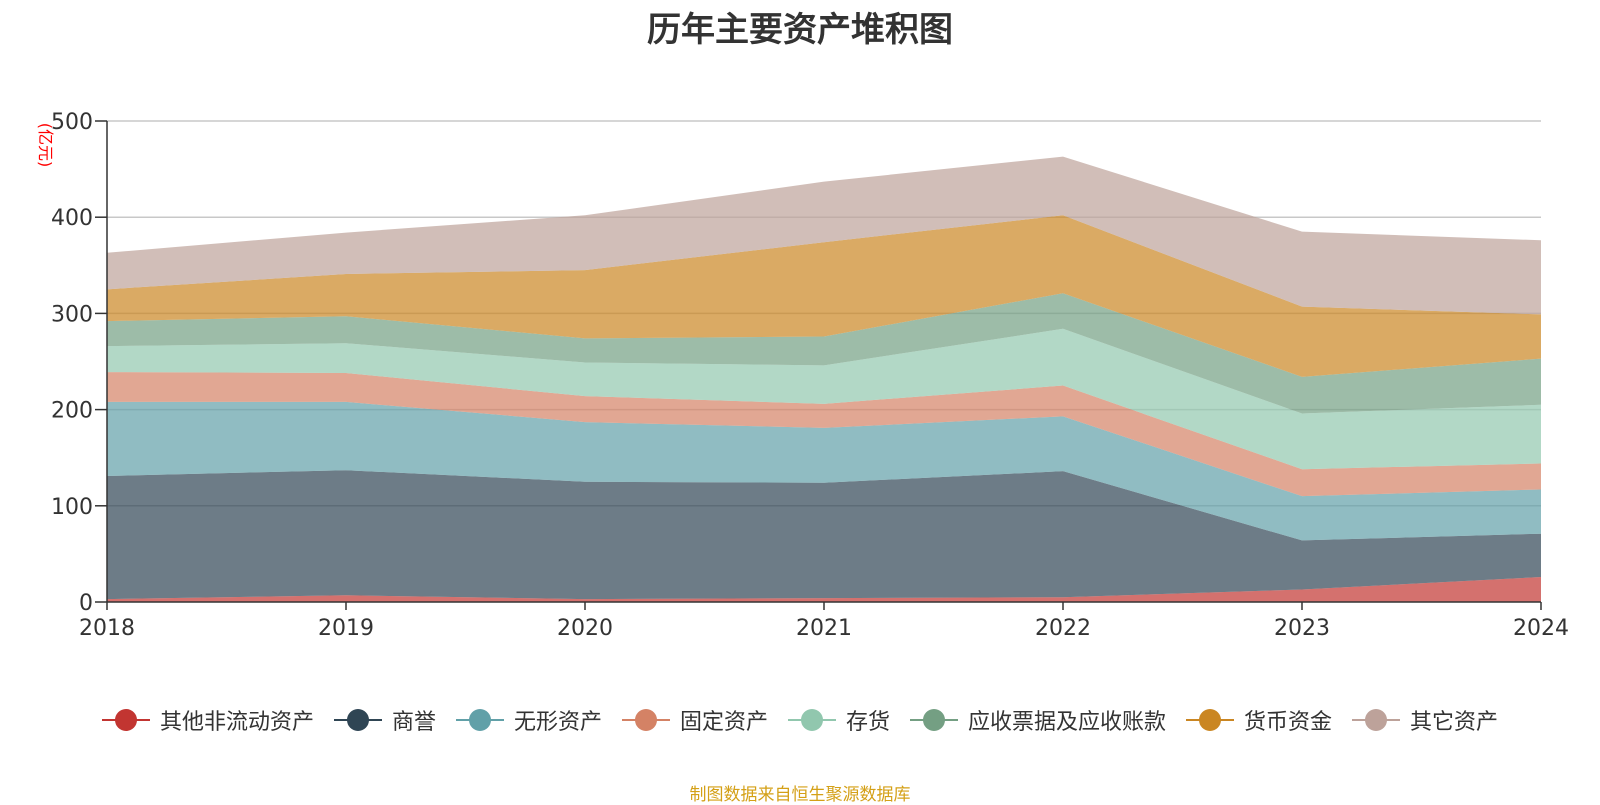 This screenshot has height=805, width=1600. Describe the element at coordinates (723, 722) in the screenshot. I see `legend-label: 固定资产` at that location.